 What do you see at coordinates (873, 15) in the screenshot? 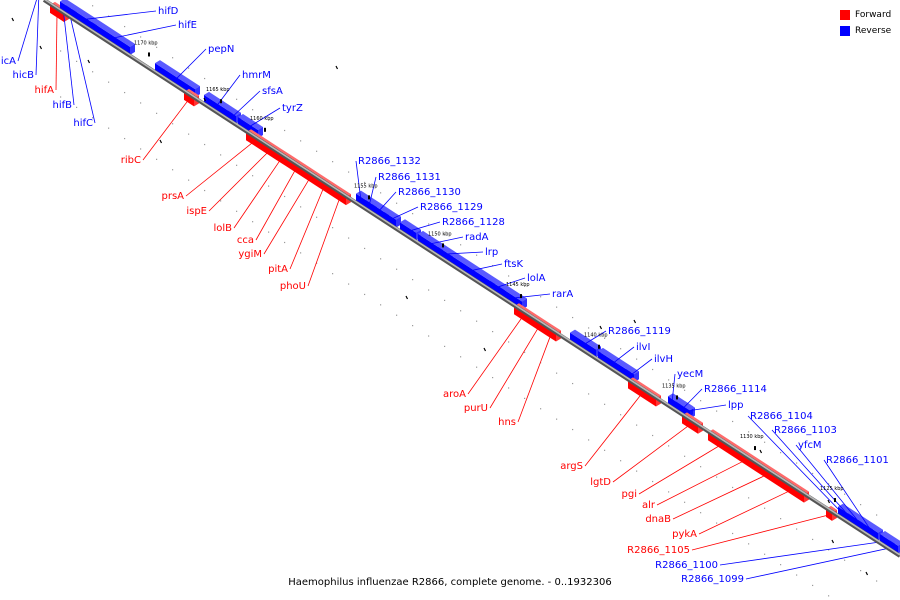
I see `legend-label-forward: Forward` at bounding box center [873, 15].